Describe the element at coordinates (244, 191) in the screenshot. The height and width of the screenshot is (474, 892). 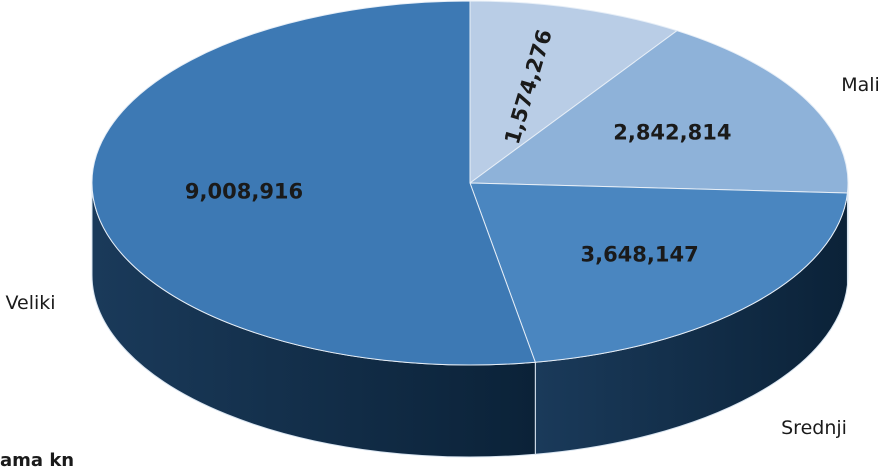
I see `value-label-veliki: 9,008,916` at that location.